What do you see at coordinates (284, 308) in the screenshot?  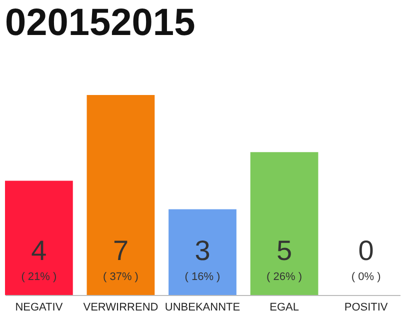 I see `x-tick-label: EGAL` at bounding box center [284, 308].